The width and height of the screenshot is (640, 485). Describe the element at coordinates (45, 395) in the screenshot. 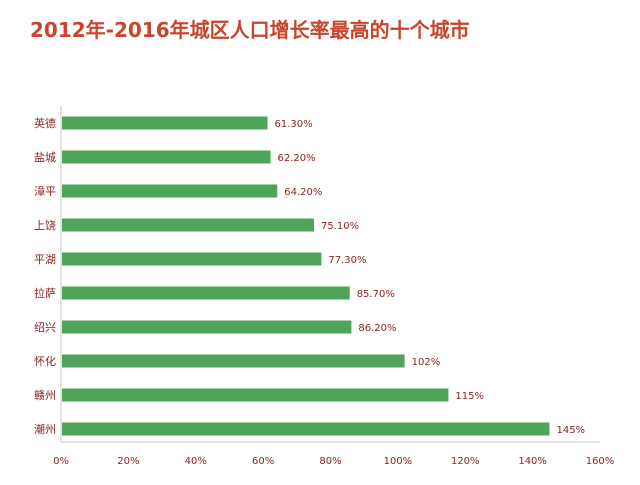

I see `category-label: 赣州` at that location.